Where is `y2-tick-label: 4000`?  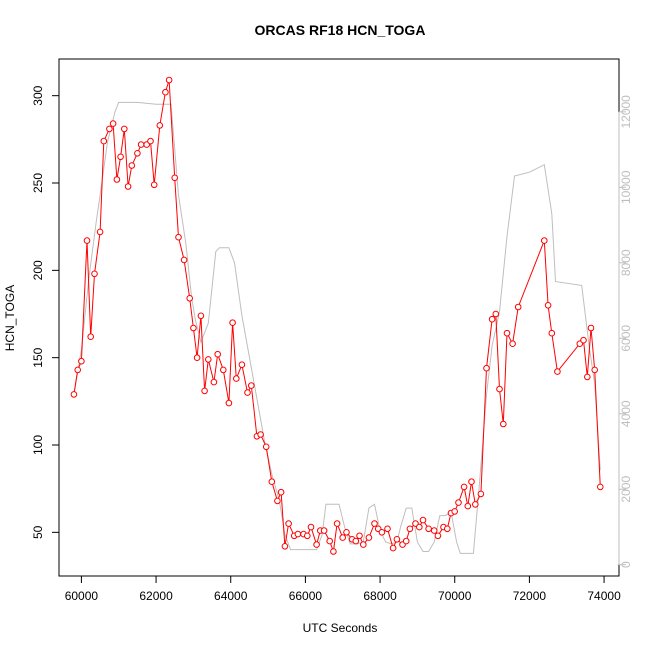
y2-tick-label: 4000 is located at coordinates (626, 413).